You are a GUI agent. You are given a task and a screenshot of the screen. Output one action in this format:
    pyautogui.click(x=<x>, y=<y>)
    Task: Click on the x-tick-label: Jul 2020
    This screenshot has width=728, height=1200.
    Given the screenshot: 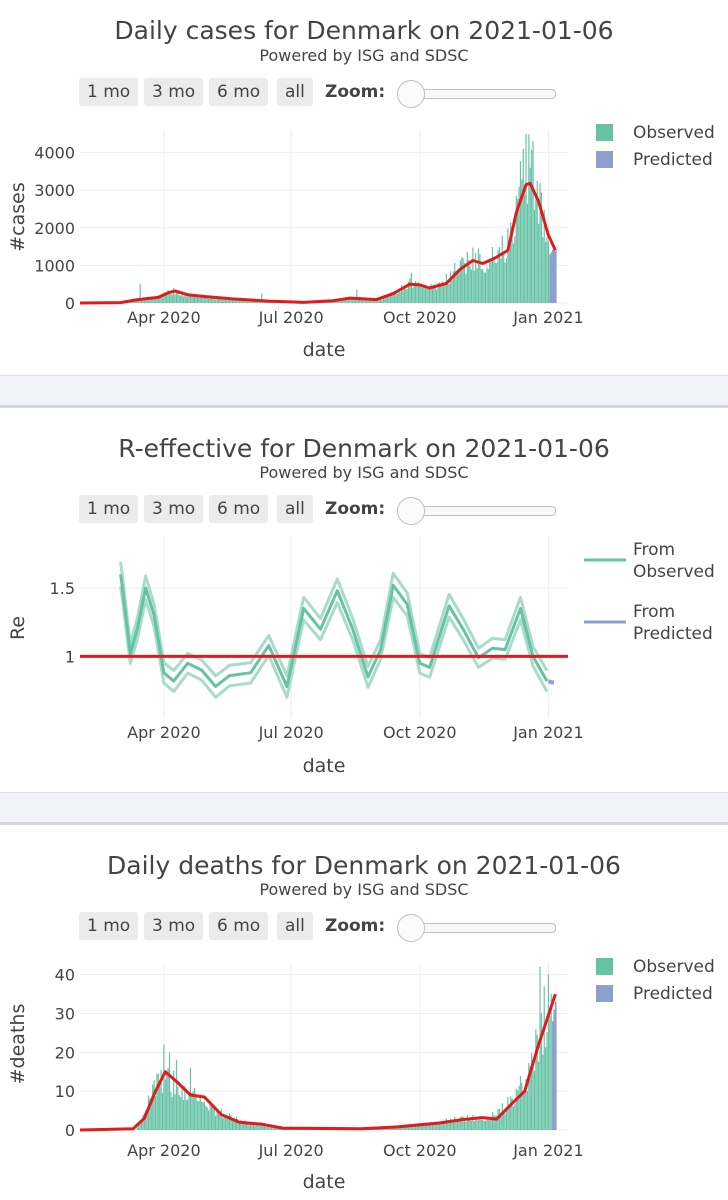 What is the action you would take?
    pyautogui.click(x=291, y=732)
    